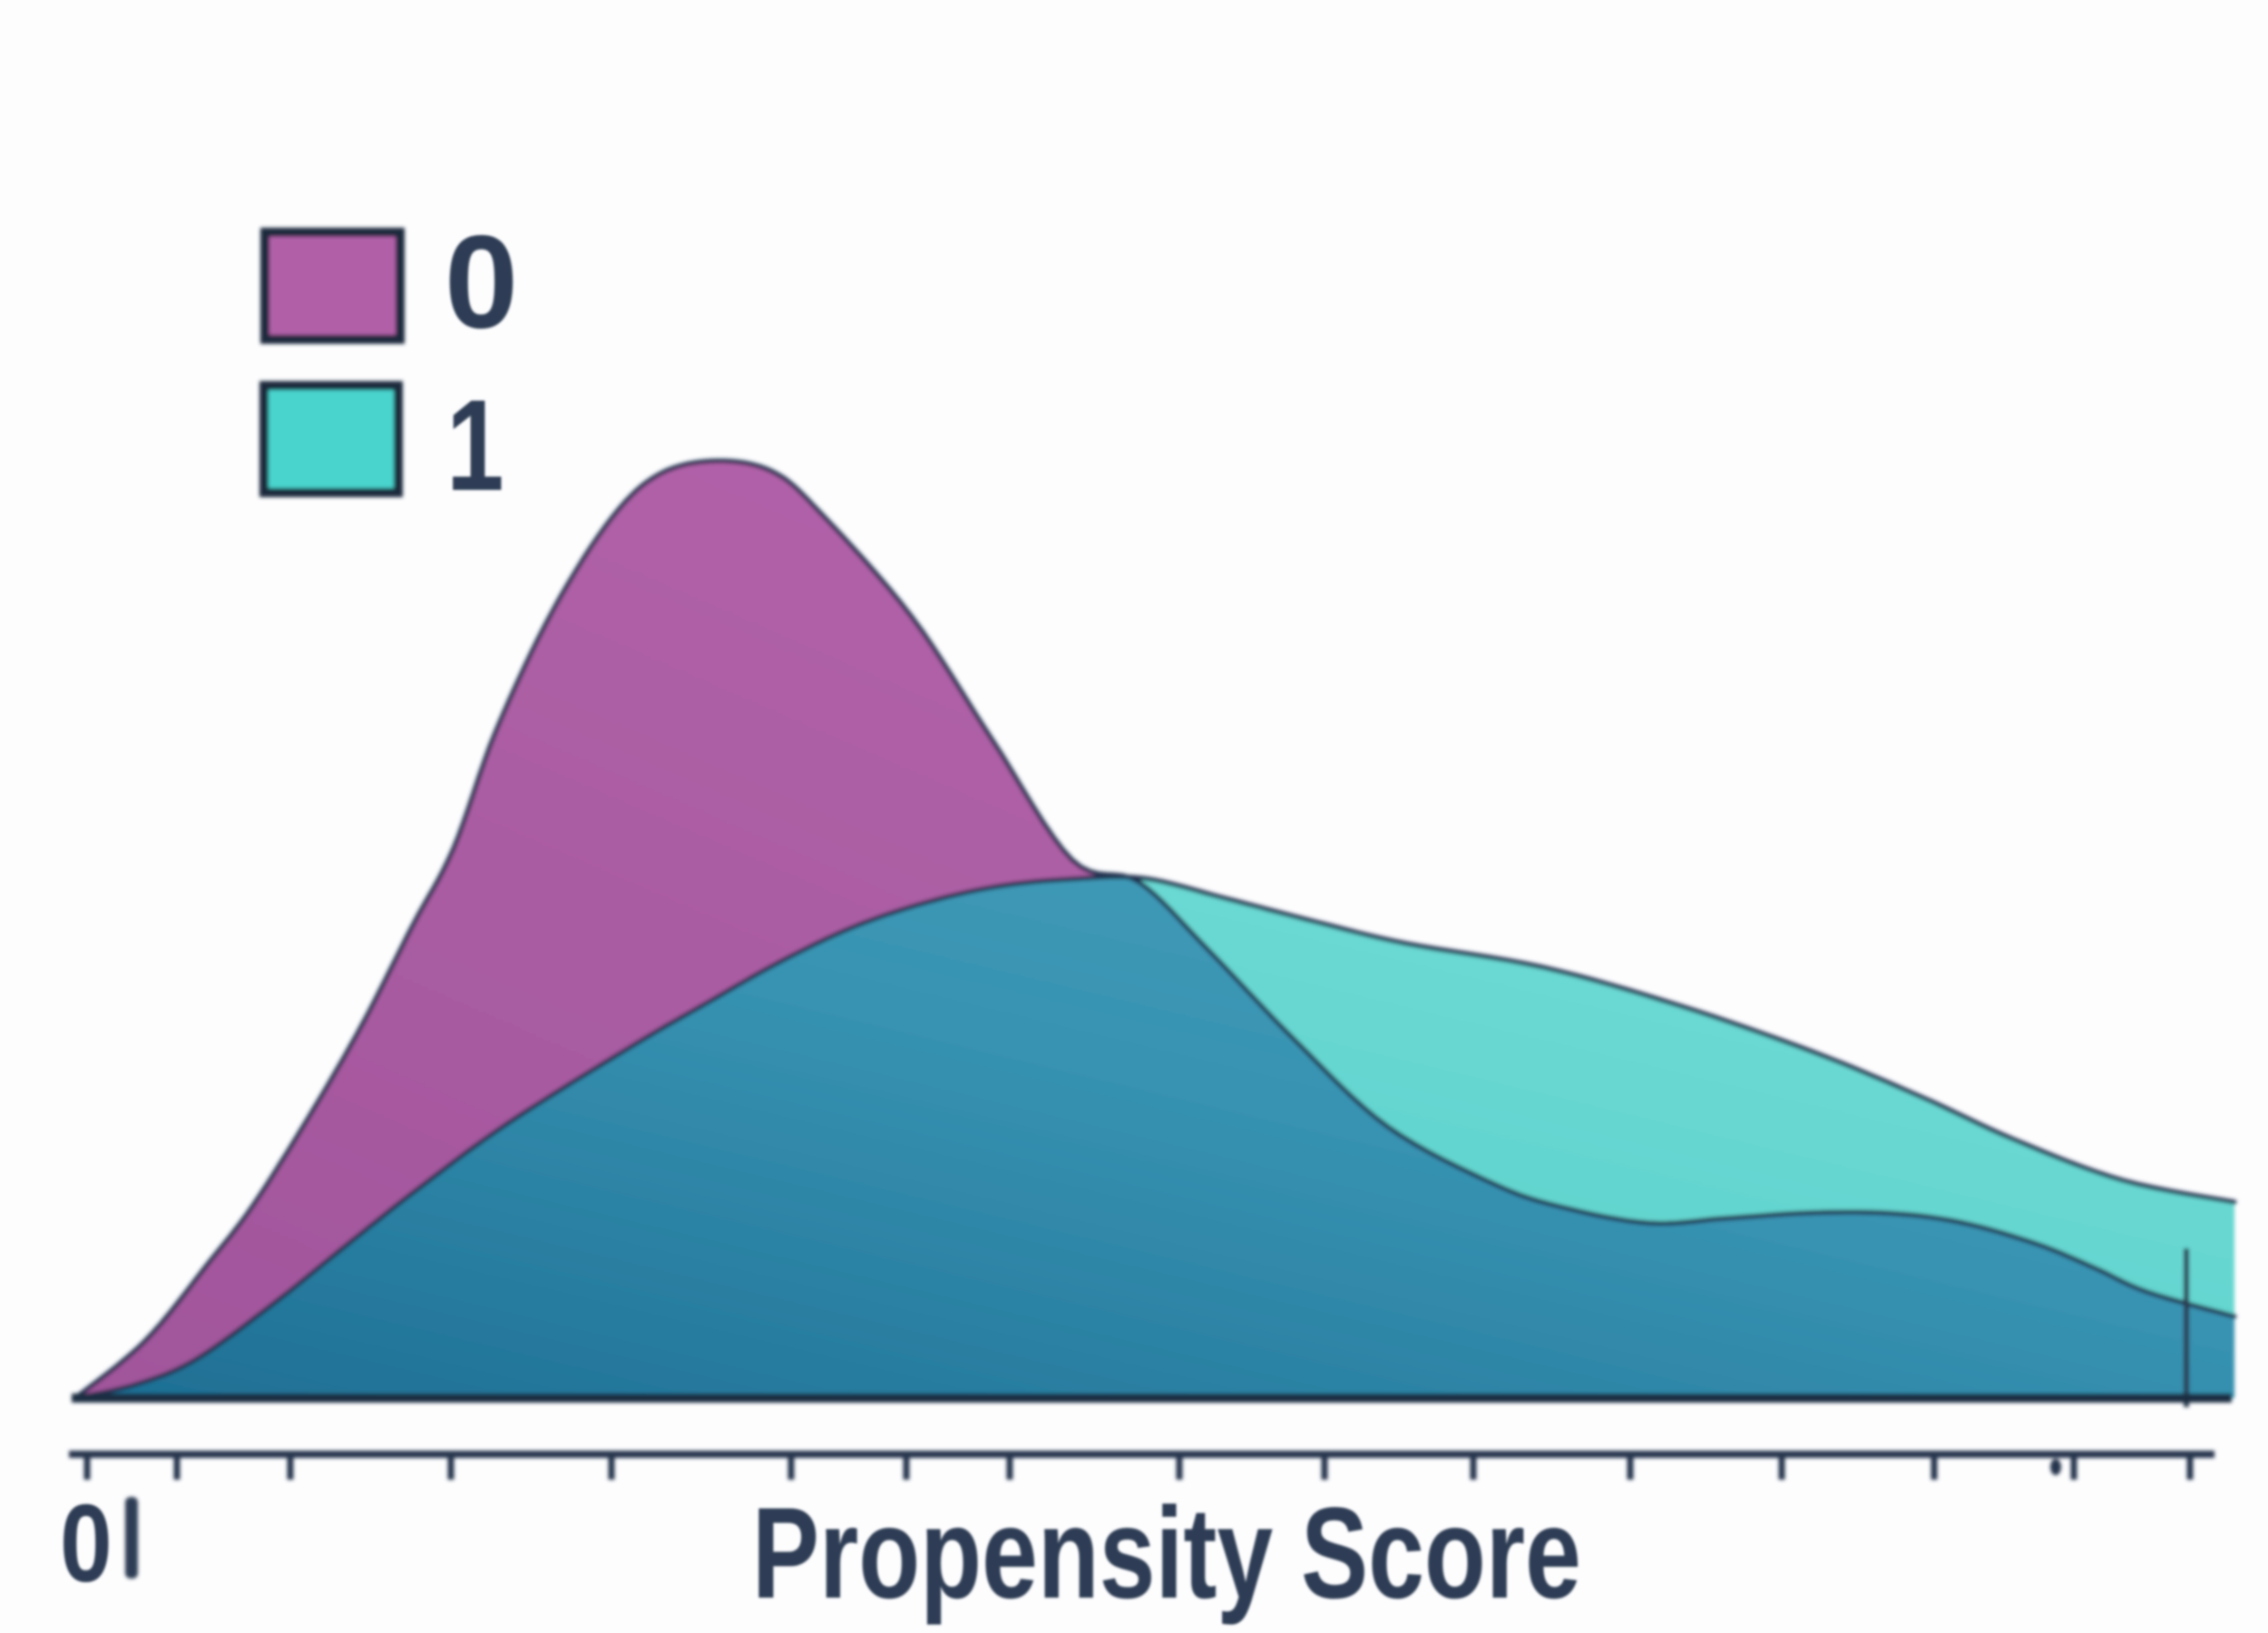 The image size is (2268, 1633). What do you see at coordinates (1167, 1554) in the screenshot?
I see `svg-text: Propensity Score` at bounding box center [1167, 1554].